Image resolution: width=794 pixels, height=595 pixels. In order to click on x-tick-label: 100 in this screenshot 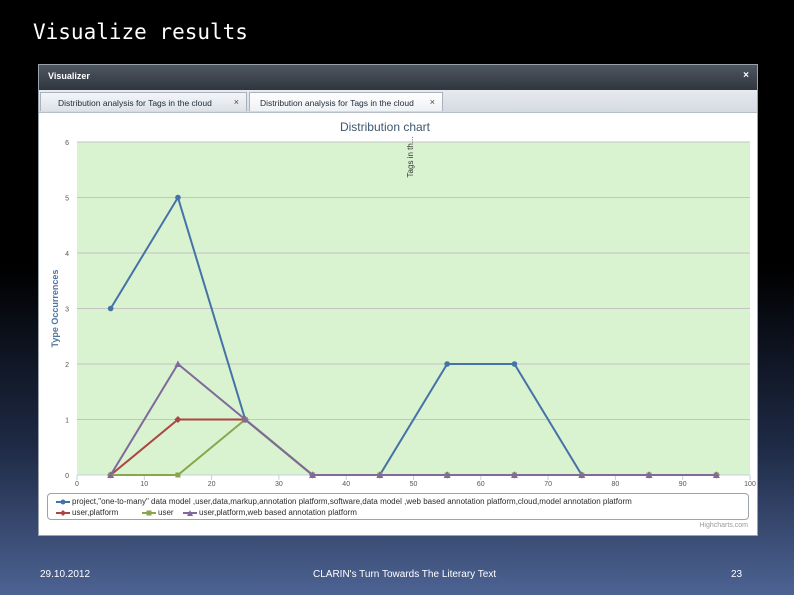, I will do `click(750, 484)`.